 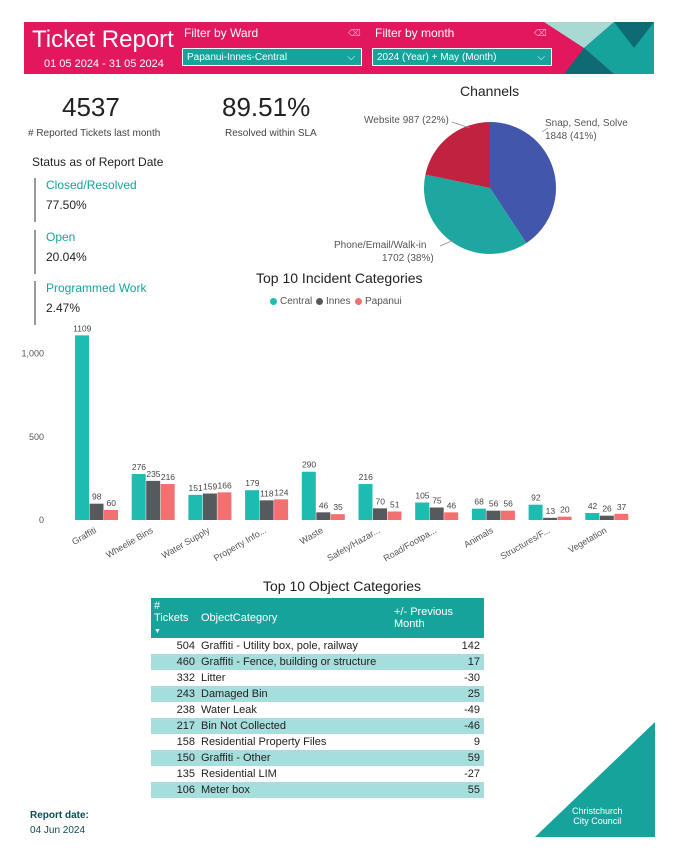 I want to click on ward-filter-label: Filter by Ward, so click(x=221, y=33).